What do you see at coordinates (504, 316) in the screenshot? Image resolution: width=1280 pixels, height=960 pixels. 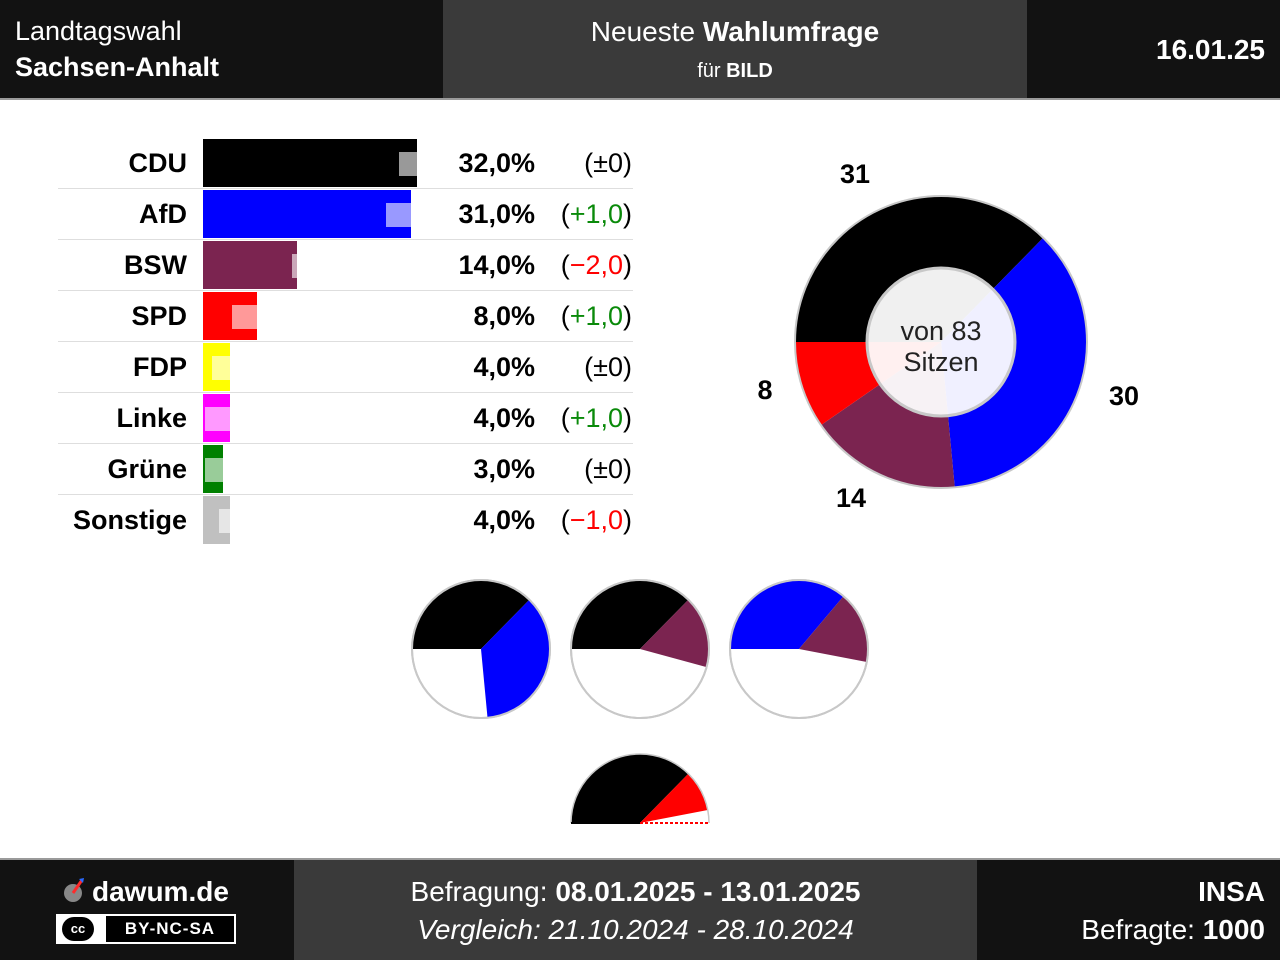 I see `value-label: 8,0%` at bounding box center [504, 316].